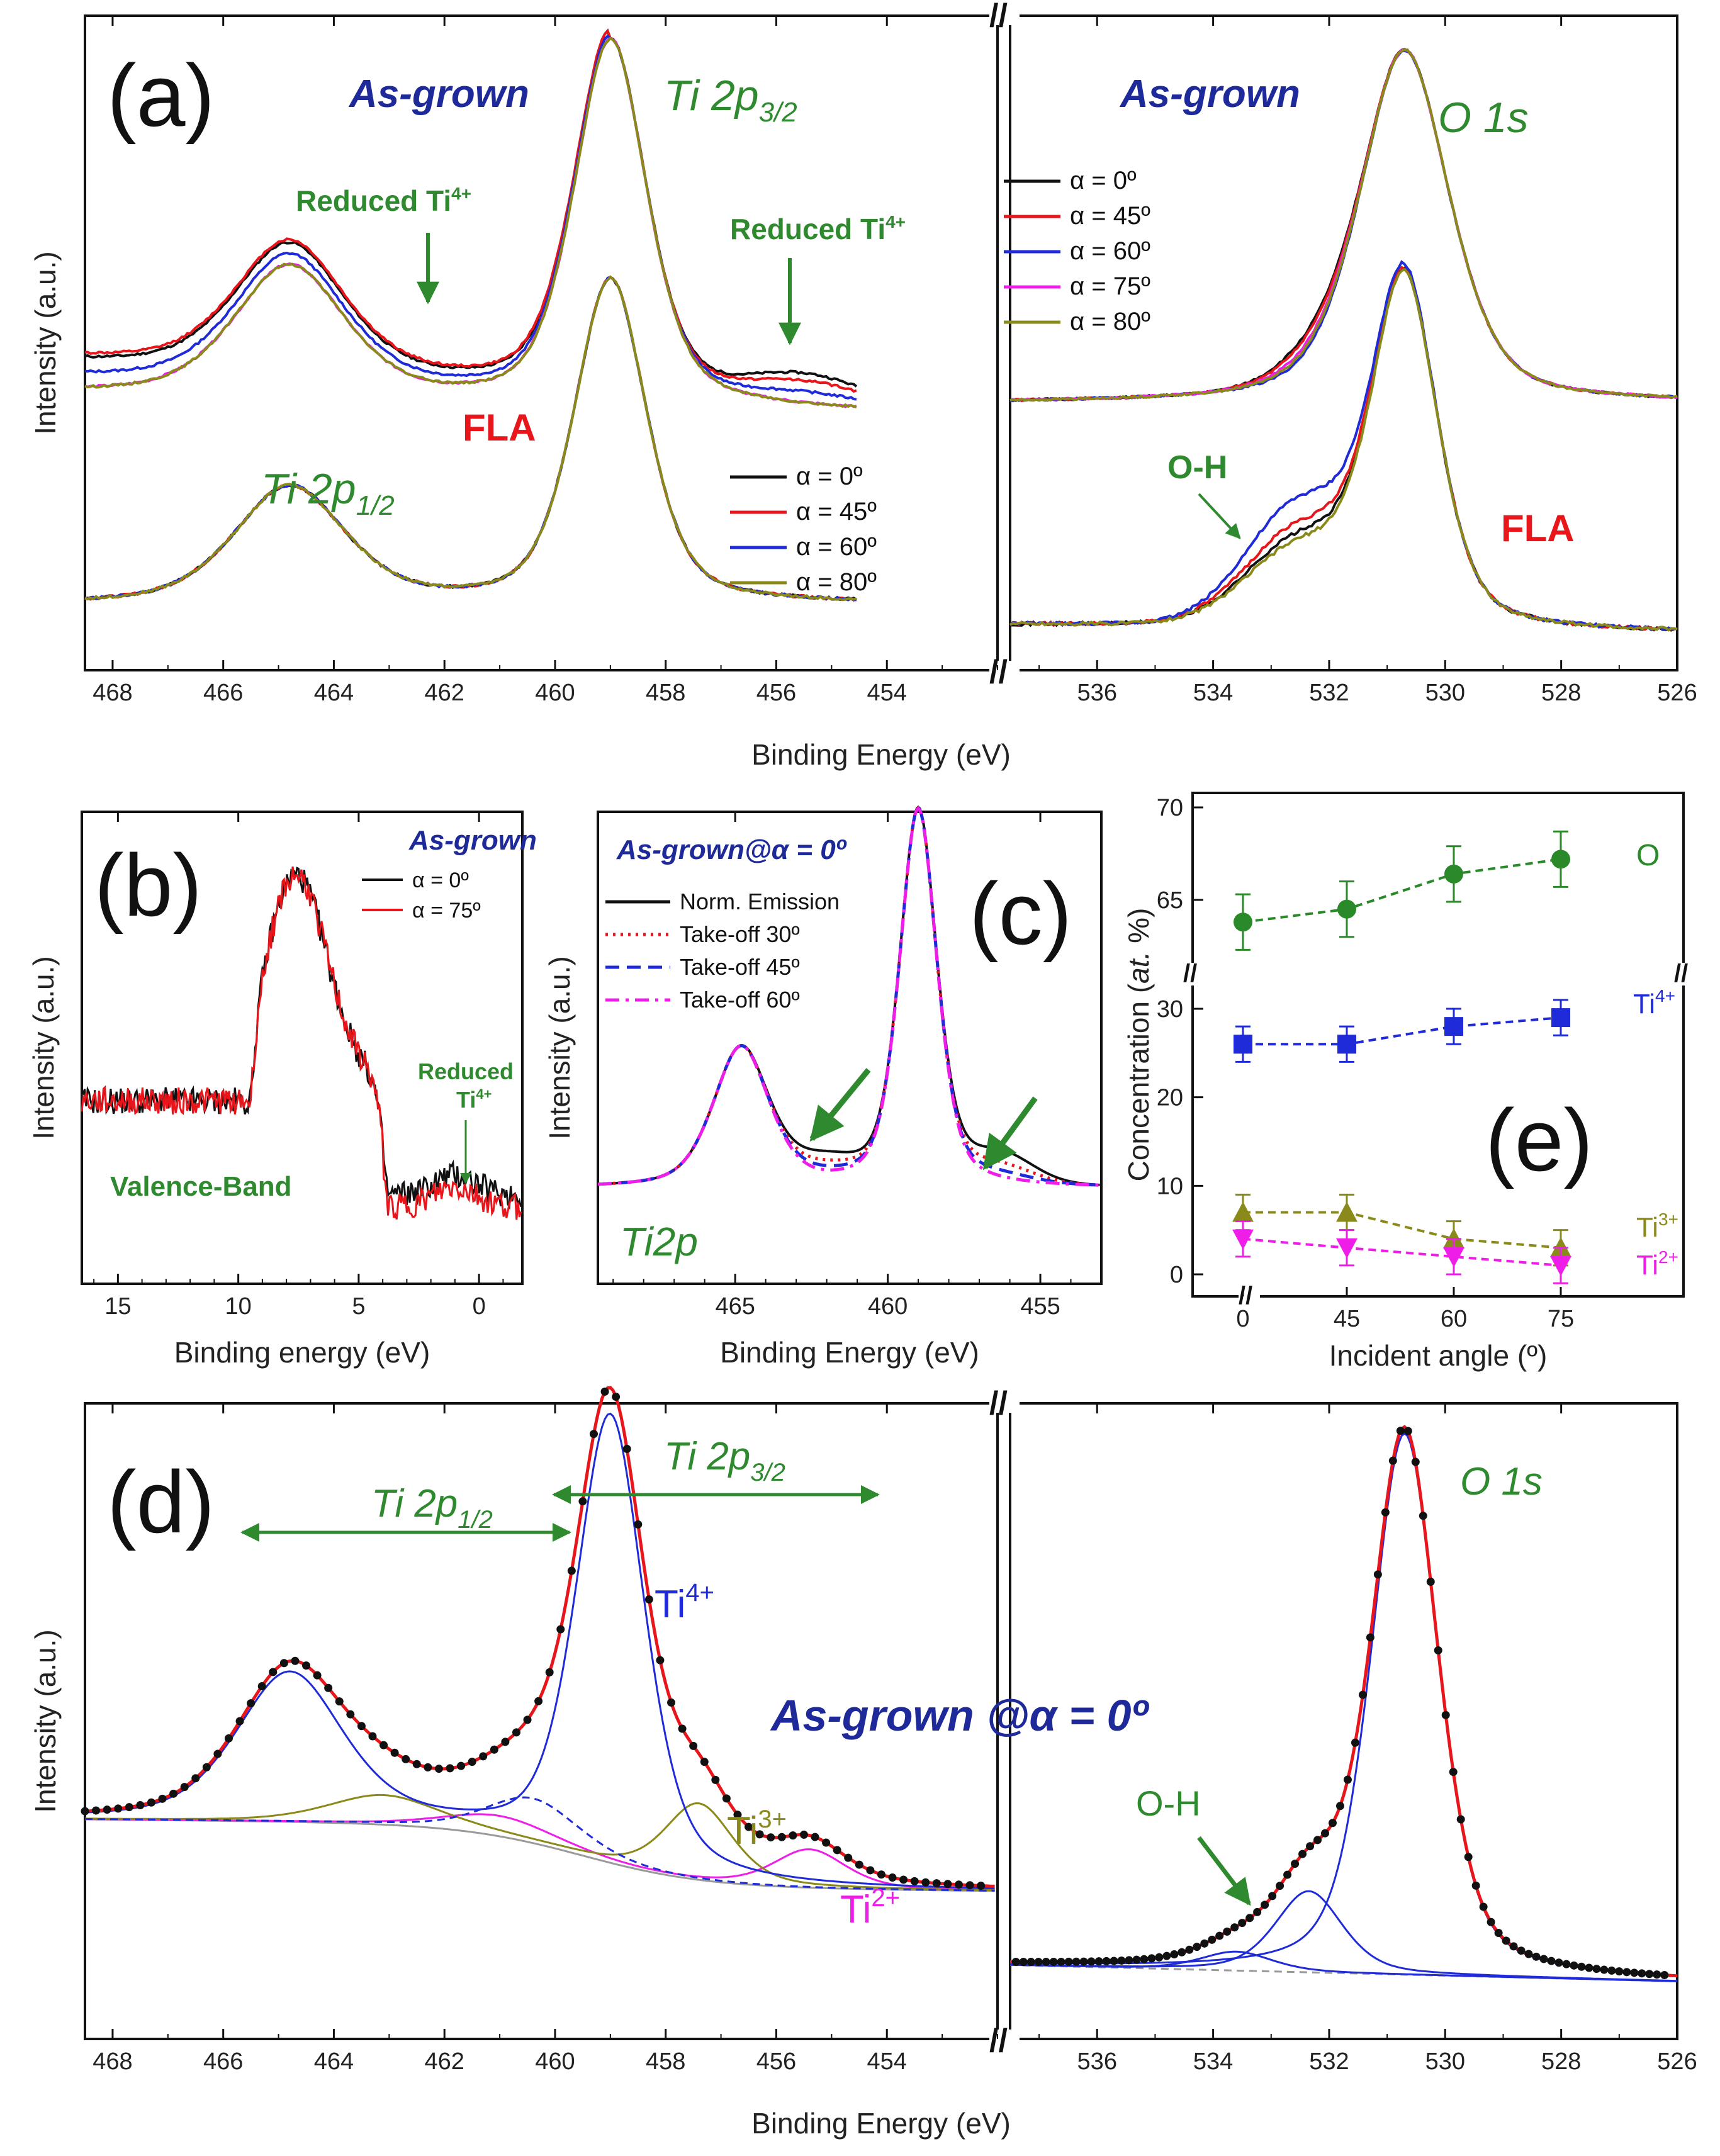  What do you see at coordinates (539, 1637) in the screenshot?
I see `envelope-d-left` at bounding box center [539, 1637].